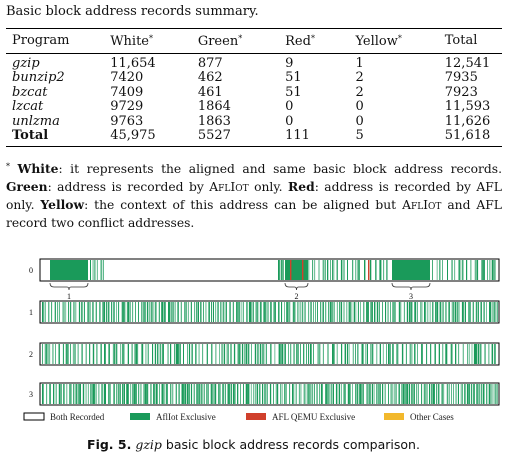  What do you see at coordinates (34, 416) in the screenshot?
I see `legend-swatch` at bounding box center [34, 416].